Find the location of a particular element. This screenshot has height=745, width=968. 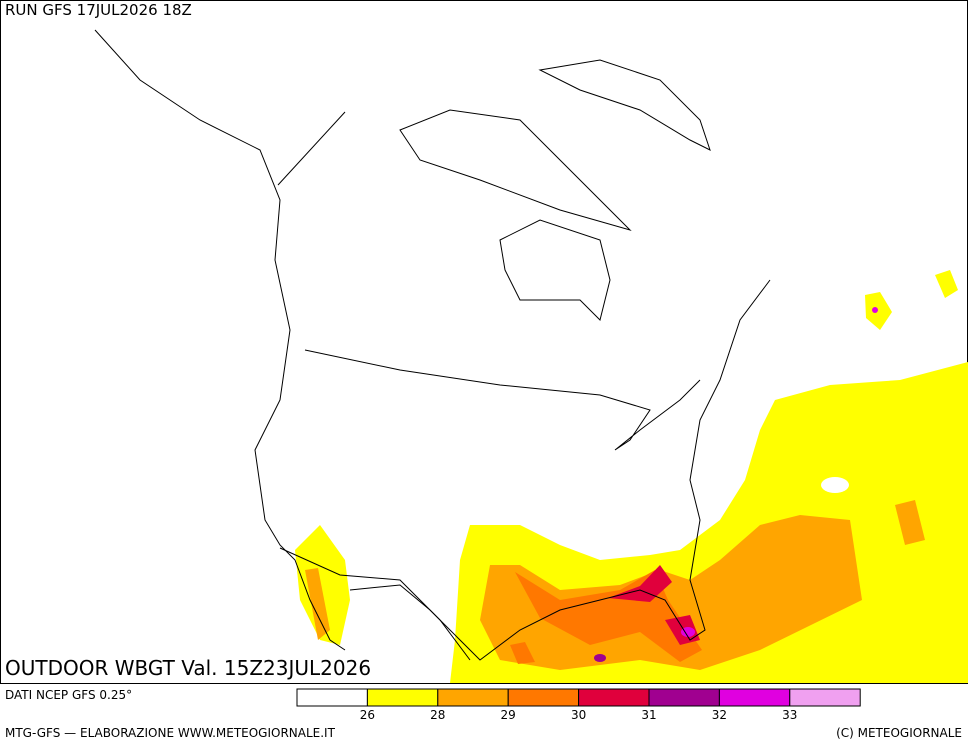

legend-tick-label: 26 is located at coordinates (367, 715).